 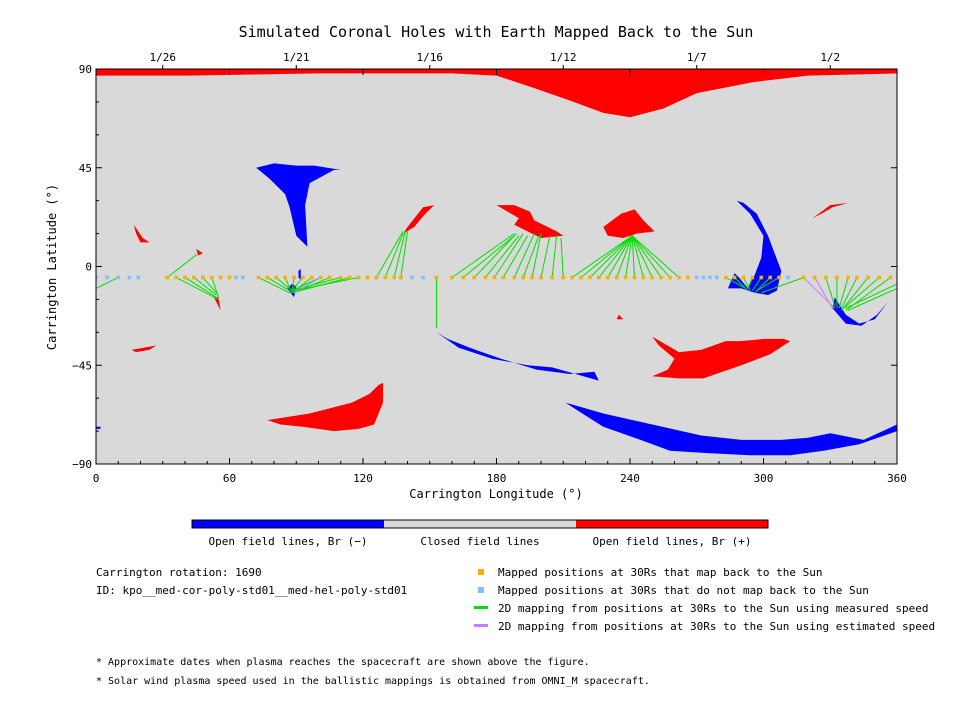 I want to click on colorbar-label-1: Closed field lines, so click(x=479, y=541).